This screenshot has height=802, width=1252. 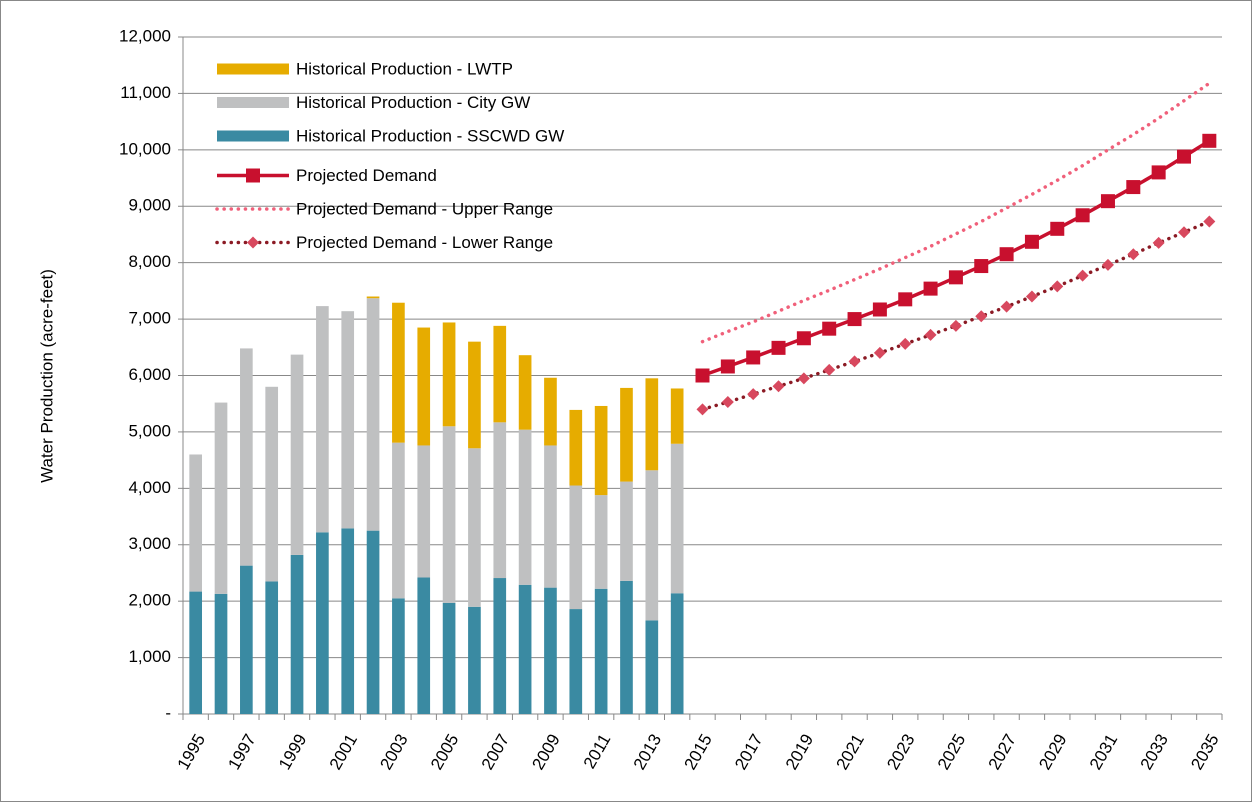 I want to click on y-tick-label: 10,000, so click(x=145, y=148).